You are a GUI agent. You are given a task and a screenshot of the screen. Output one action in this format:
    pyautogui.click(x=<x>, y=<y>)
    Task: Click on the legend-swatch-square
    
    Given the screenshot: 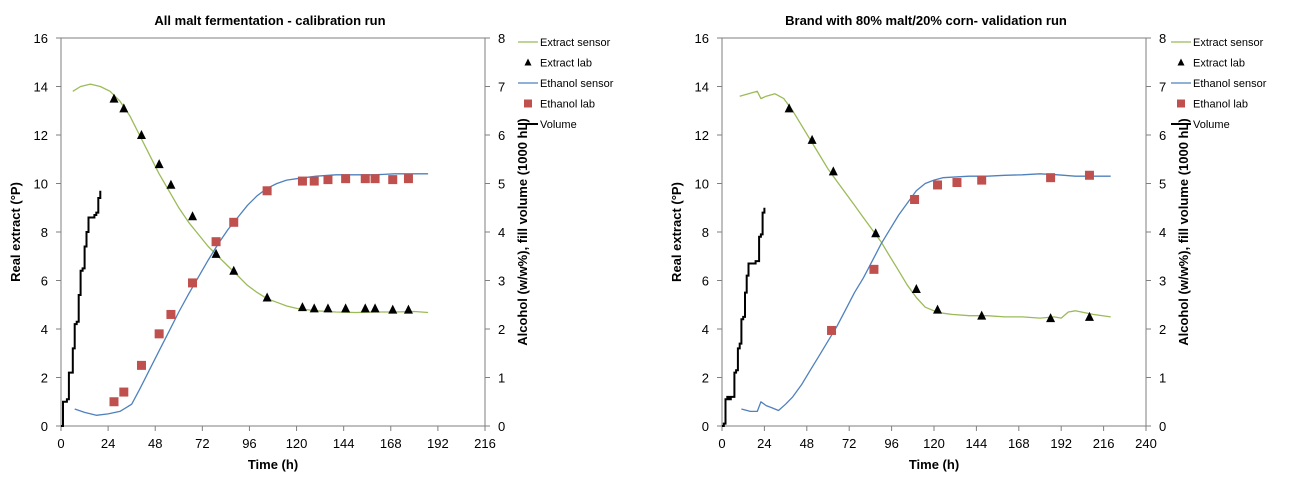 What is the action you would take?
    pyautogui.click(x=1181, y=103)
    